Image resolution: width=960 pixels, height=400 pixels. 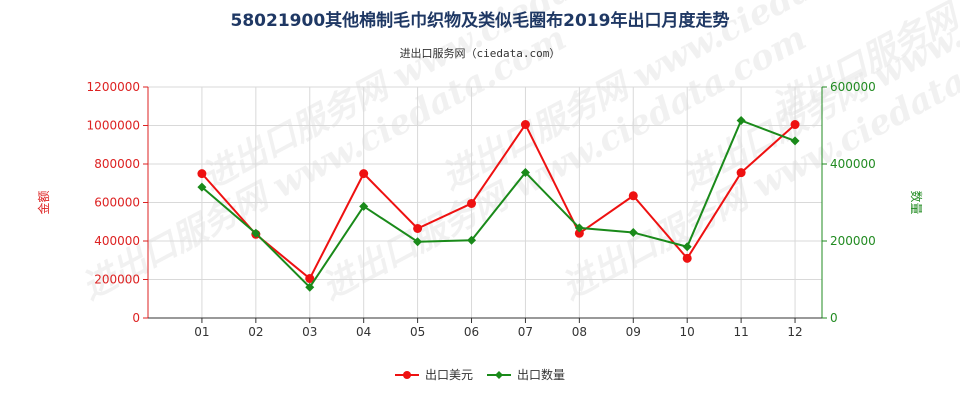 What do you see at coordinates (633, 332) in the screenshot?
I see `x-tick-label: 09` at bounding box center [633, 332].